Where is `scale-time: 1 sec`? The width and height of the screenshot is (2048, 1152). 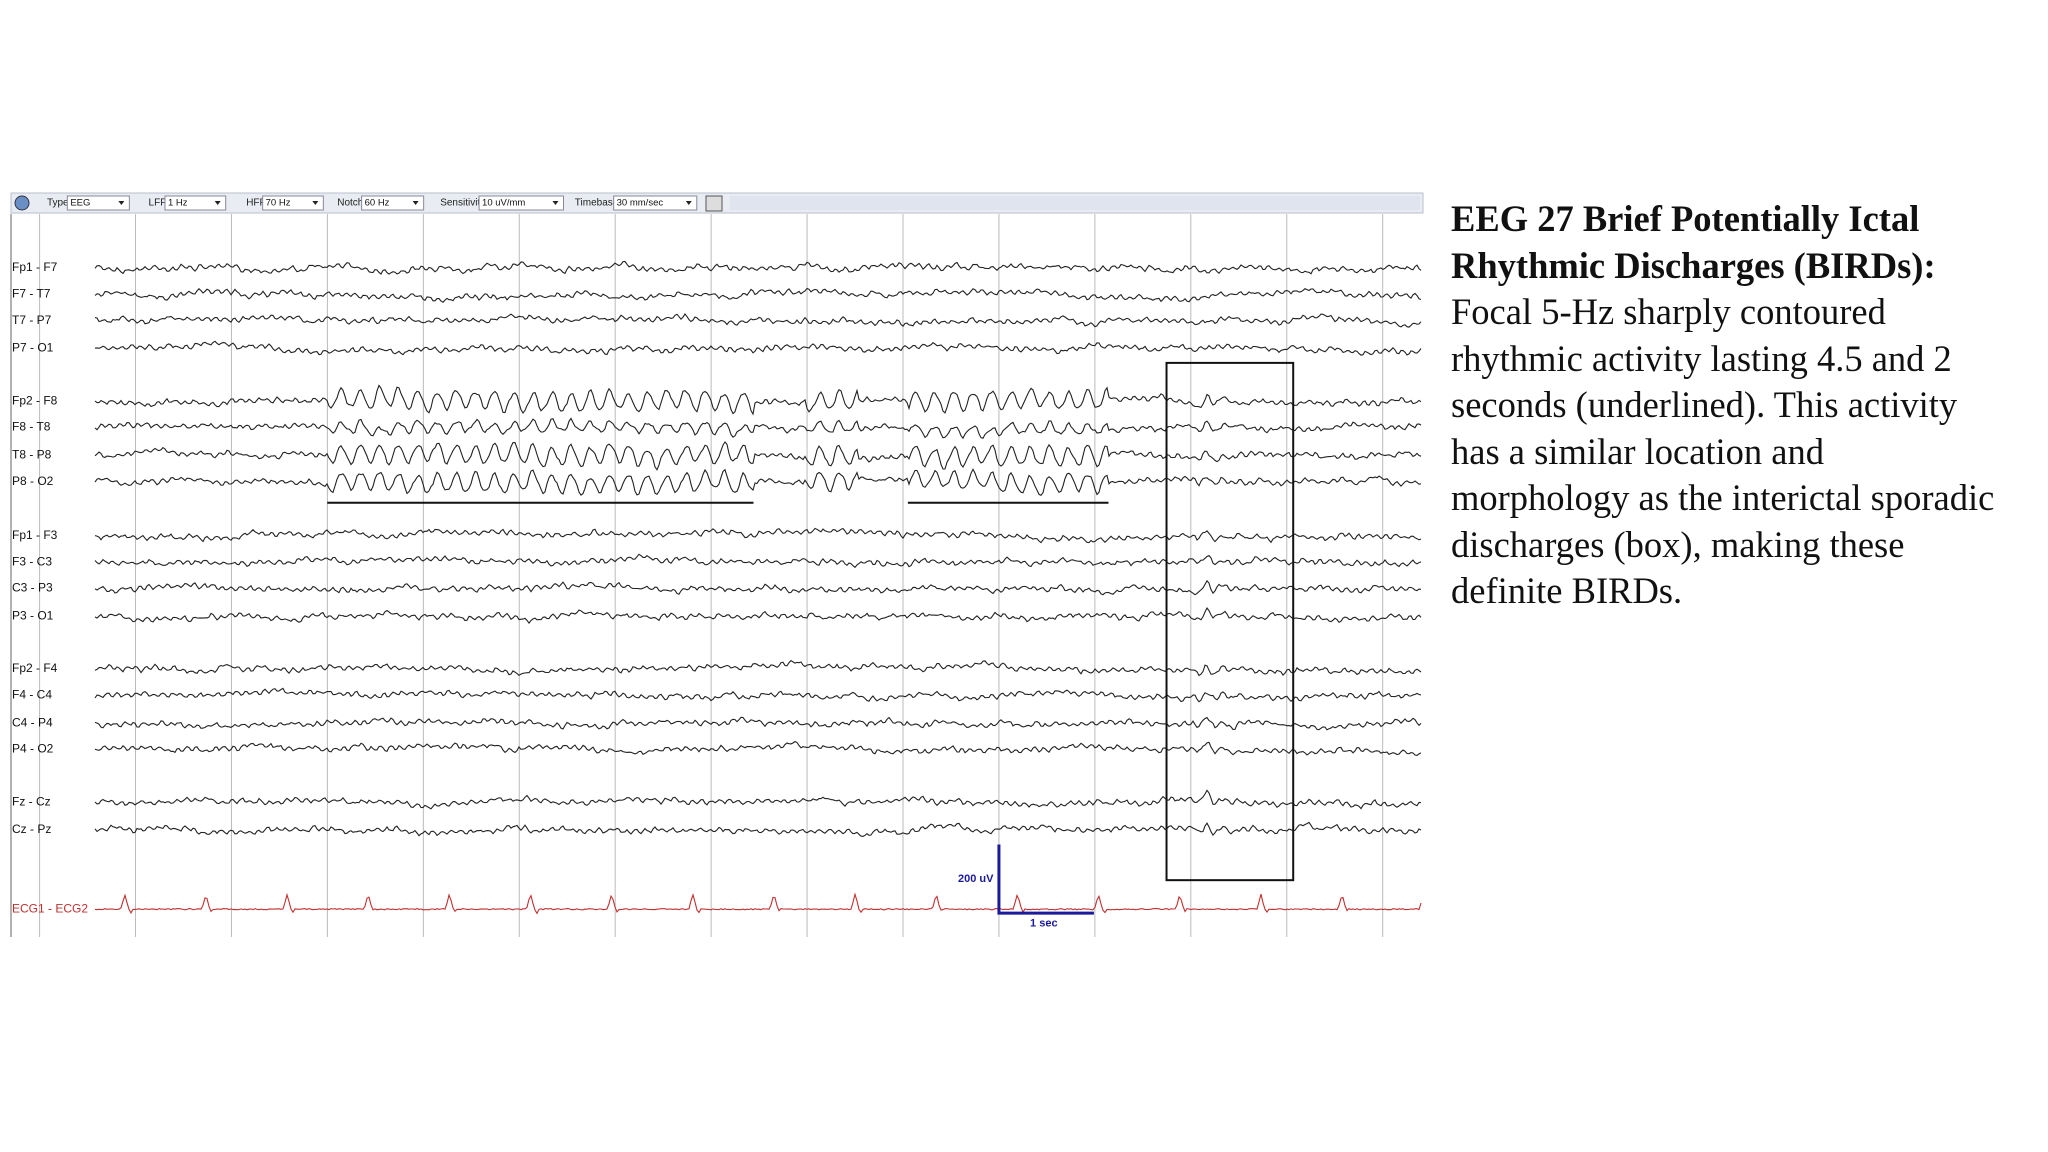
scale-time: 1 sec is located at coordinates (1044, 924).